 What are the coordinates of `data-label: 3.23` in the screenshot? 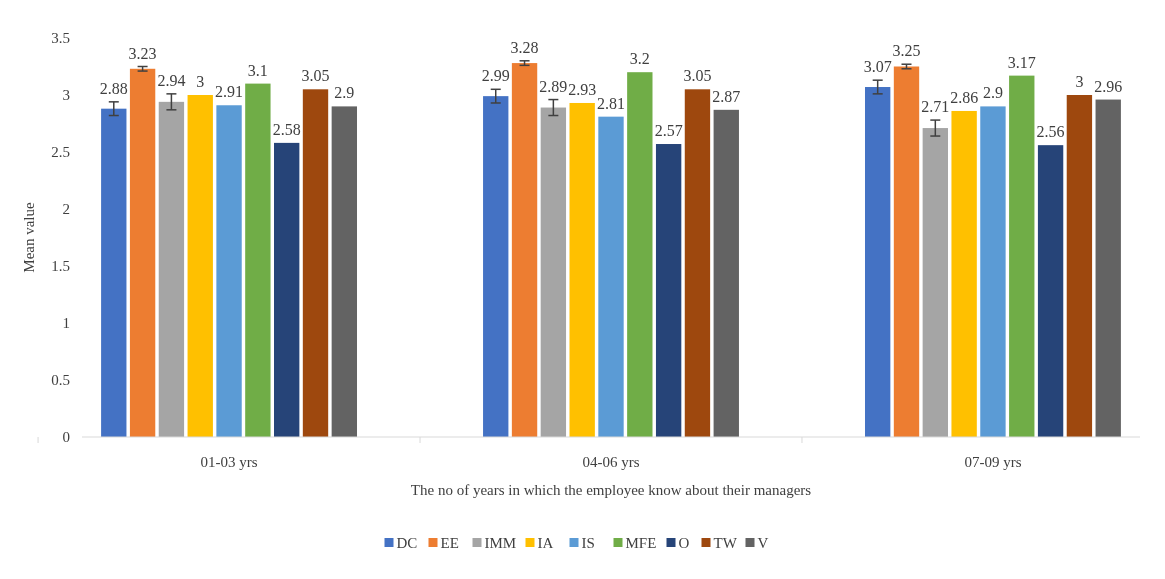 It's located at (142, 53).